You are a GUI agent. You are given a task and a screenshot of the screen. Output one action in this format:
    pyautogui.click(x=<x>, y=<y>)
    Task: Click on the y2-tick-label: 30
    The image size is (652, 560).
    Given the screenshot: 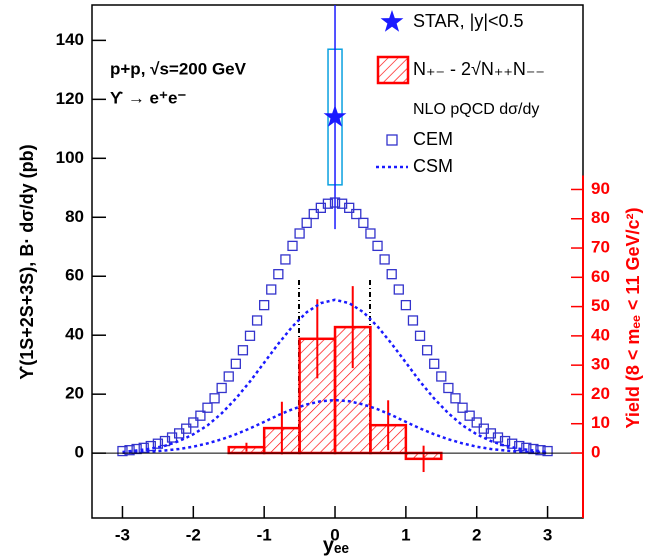 What is the action you would take?
    pyautogui.click(x=600, y=364)
    